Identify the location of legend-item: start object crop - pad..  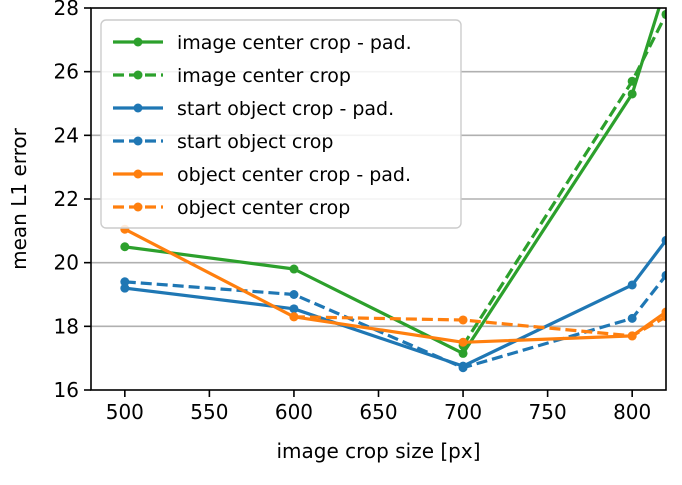
(253, 109).